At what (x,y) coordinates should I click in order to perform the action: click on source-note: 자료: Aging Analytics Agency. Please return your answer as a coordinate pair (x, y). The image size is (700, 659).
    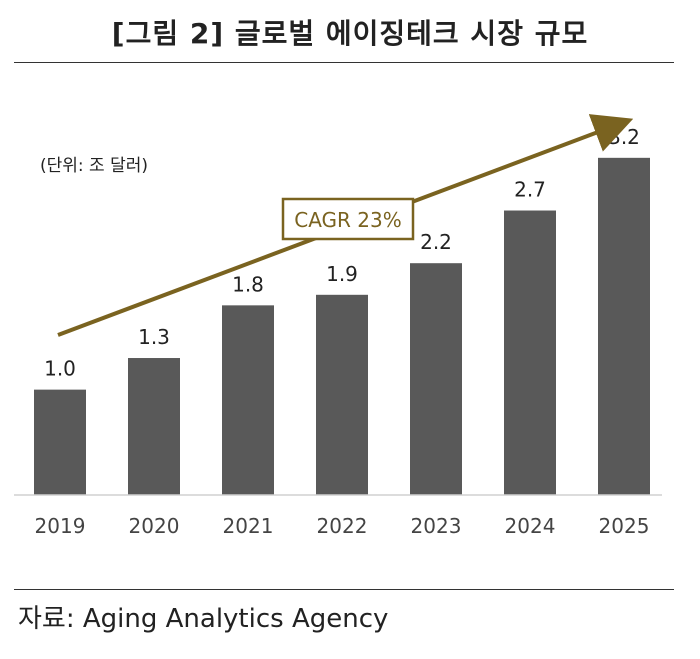
    Looking at the image, I should click on (203, 619).